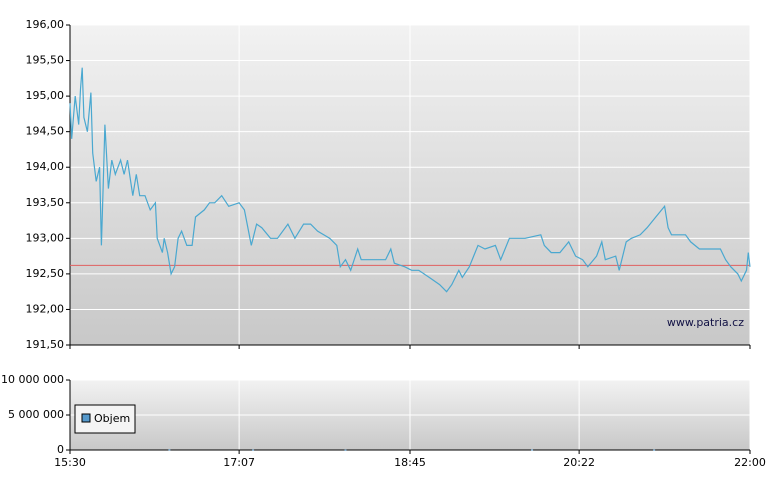 The image size is (780, 490). I want to click on x-tick-label: 17:07, so click(239, 462).